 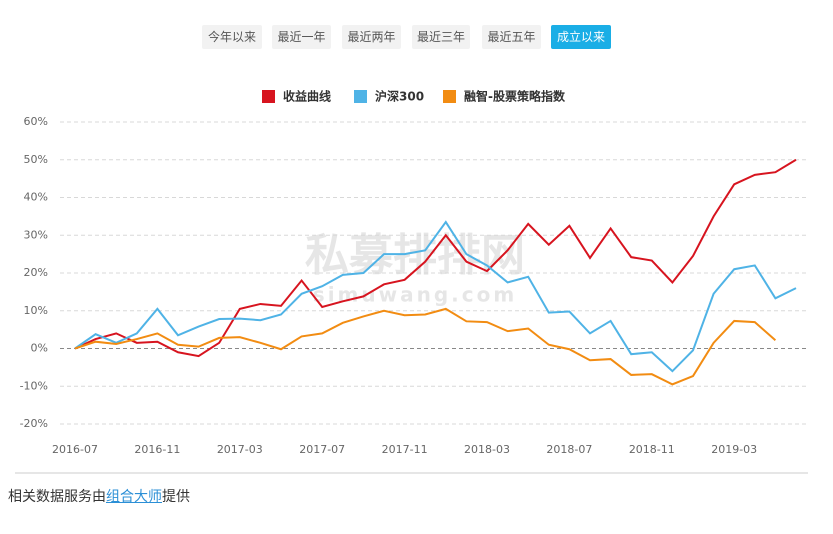 What do you see at coordinates (569, 449) in the screenshot?
I see `x-tick-label: 2018-07` at bounding box center [569, 449].